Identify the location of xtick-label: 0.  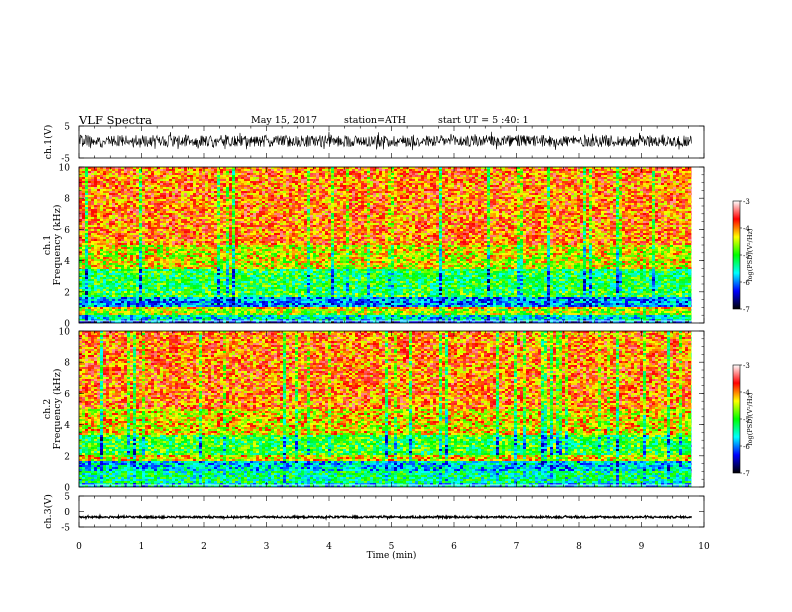
(79, 547).